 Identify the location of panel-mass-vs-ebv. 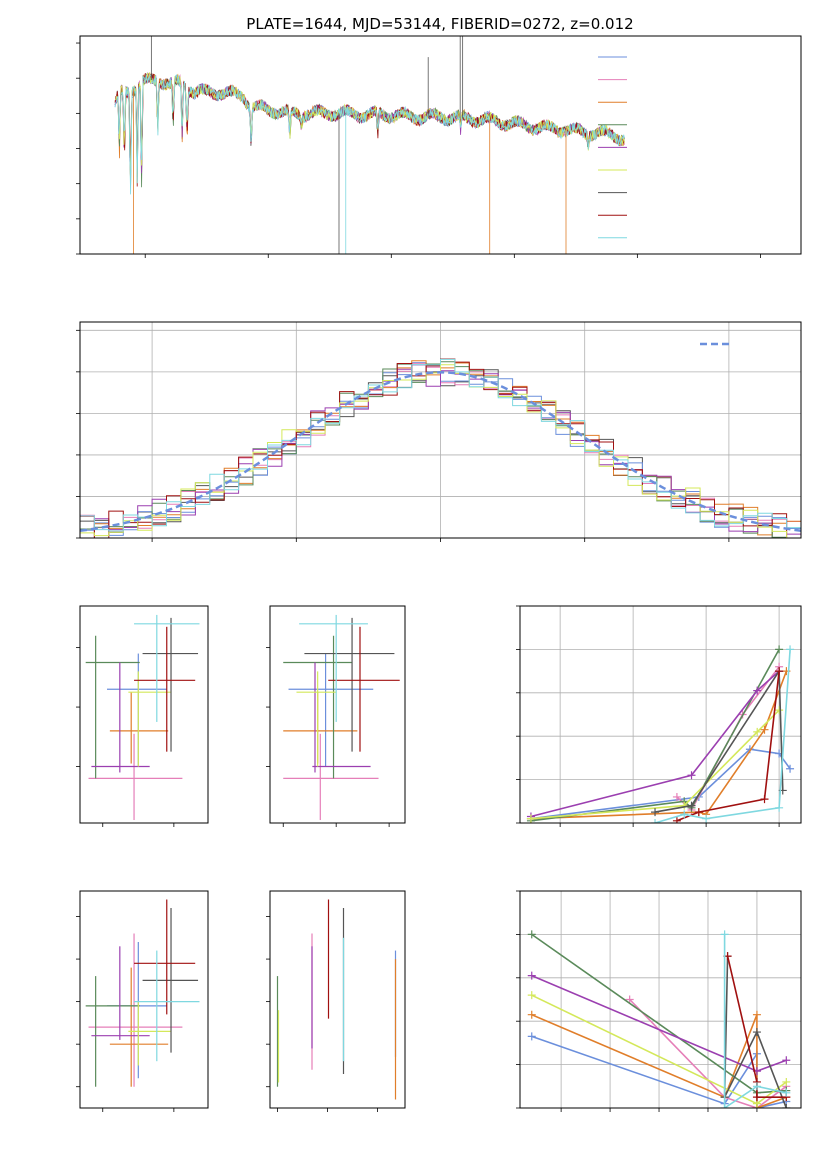
(336, 1001).